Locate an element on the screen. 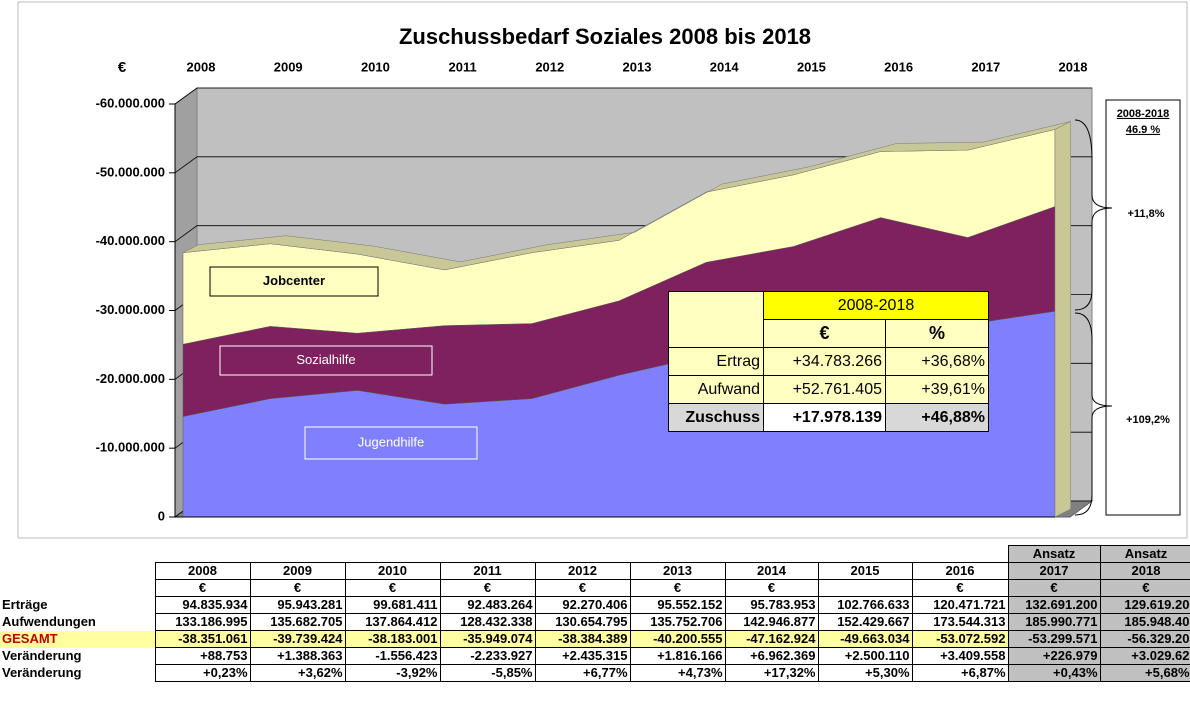  cell: 135.682.705 is located at coordinates (297, 622).